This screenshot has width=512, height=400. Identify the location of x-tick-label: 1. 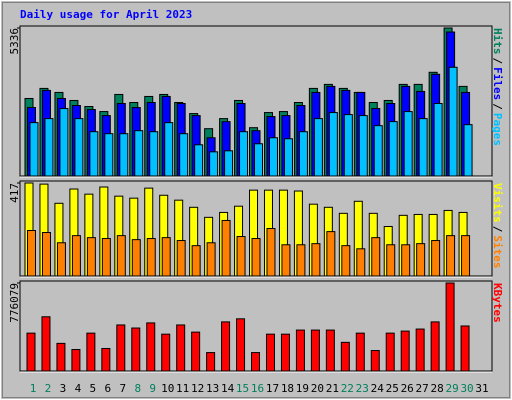
(33, 388).